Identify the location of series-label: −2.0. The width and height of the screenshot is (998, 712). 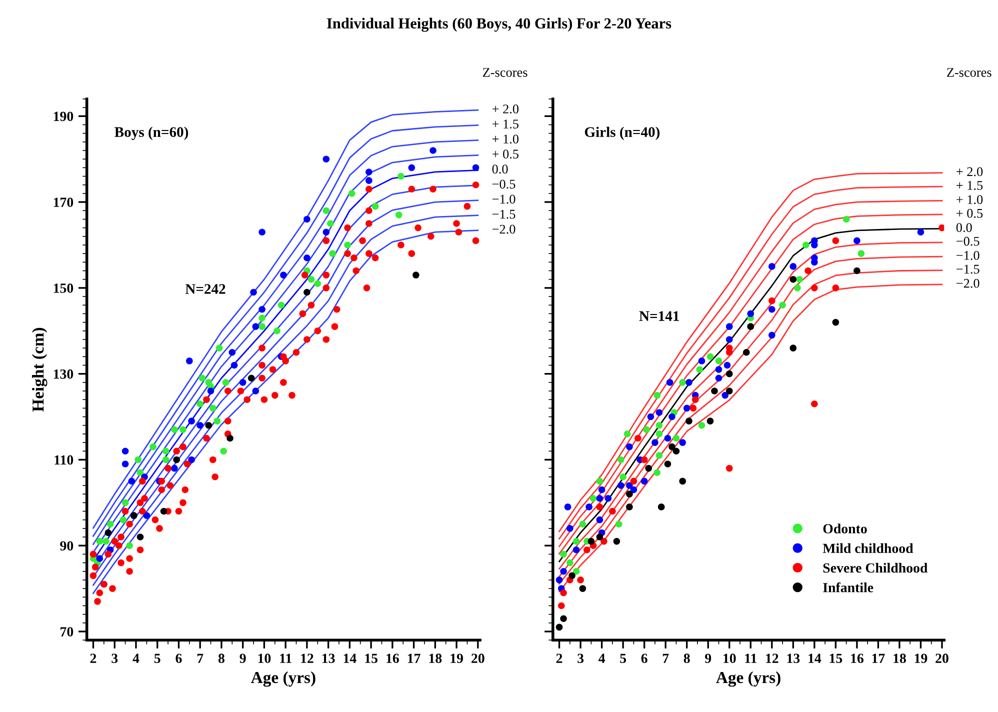
(504, 229).